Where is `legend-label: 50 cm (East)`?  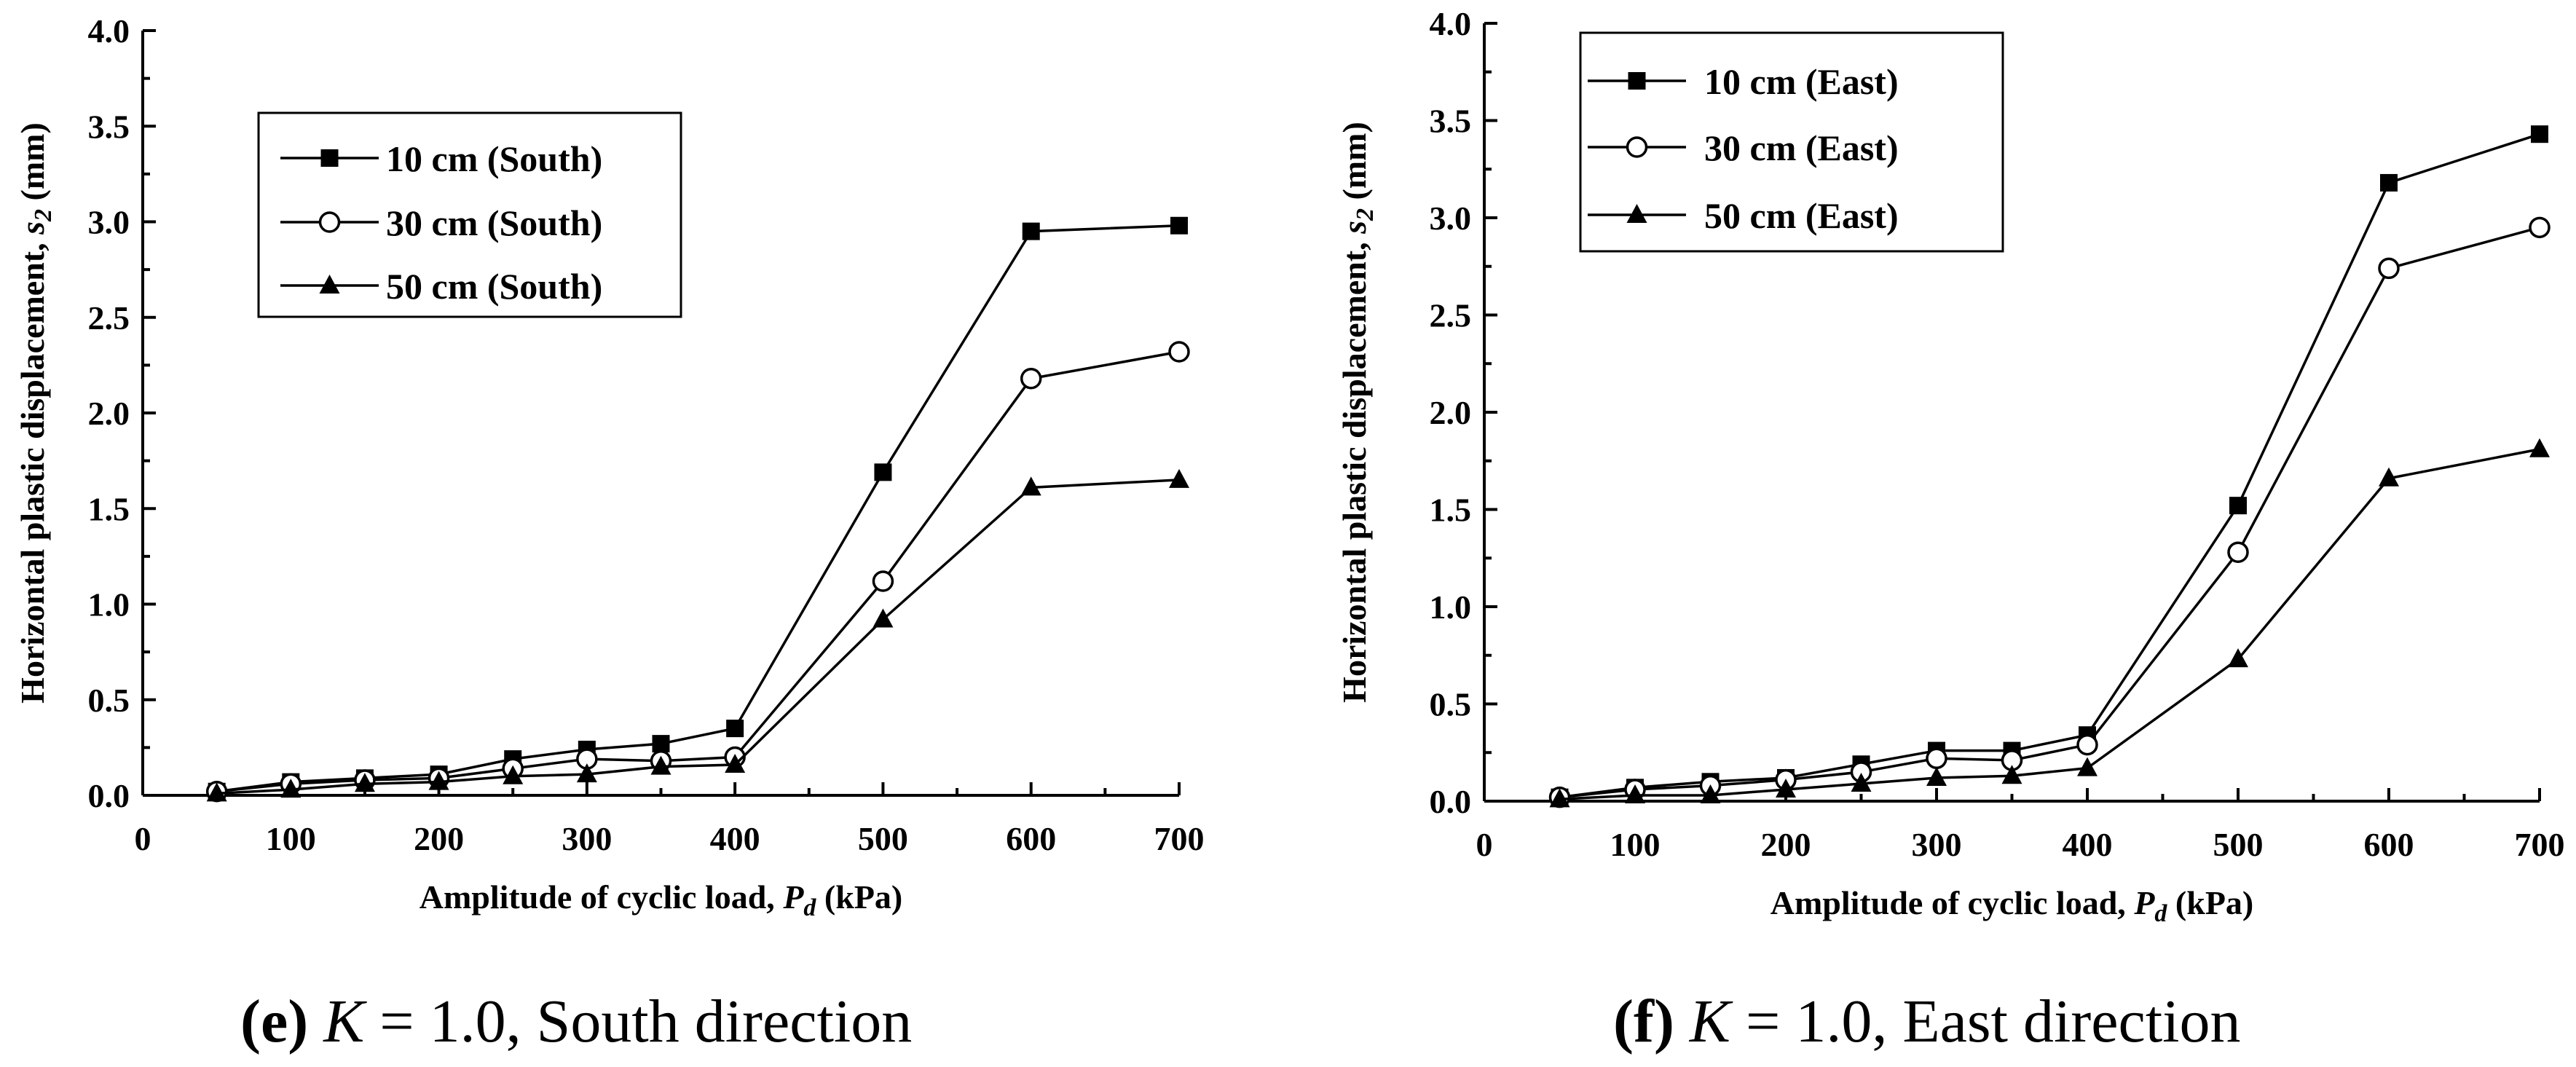 legend-label: 50 cm (East) is located at coordinates (1801, 215).